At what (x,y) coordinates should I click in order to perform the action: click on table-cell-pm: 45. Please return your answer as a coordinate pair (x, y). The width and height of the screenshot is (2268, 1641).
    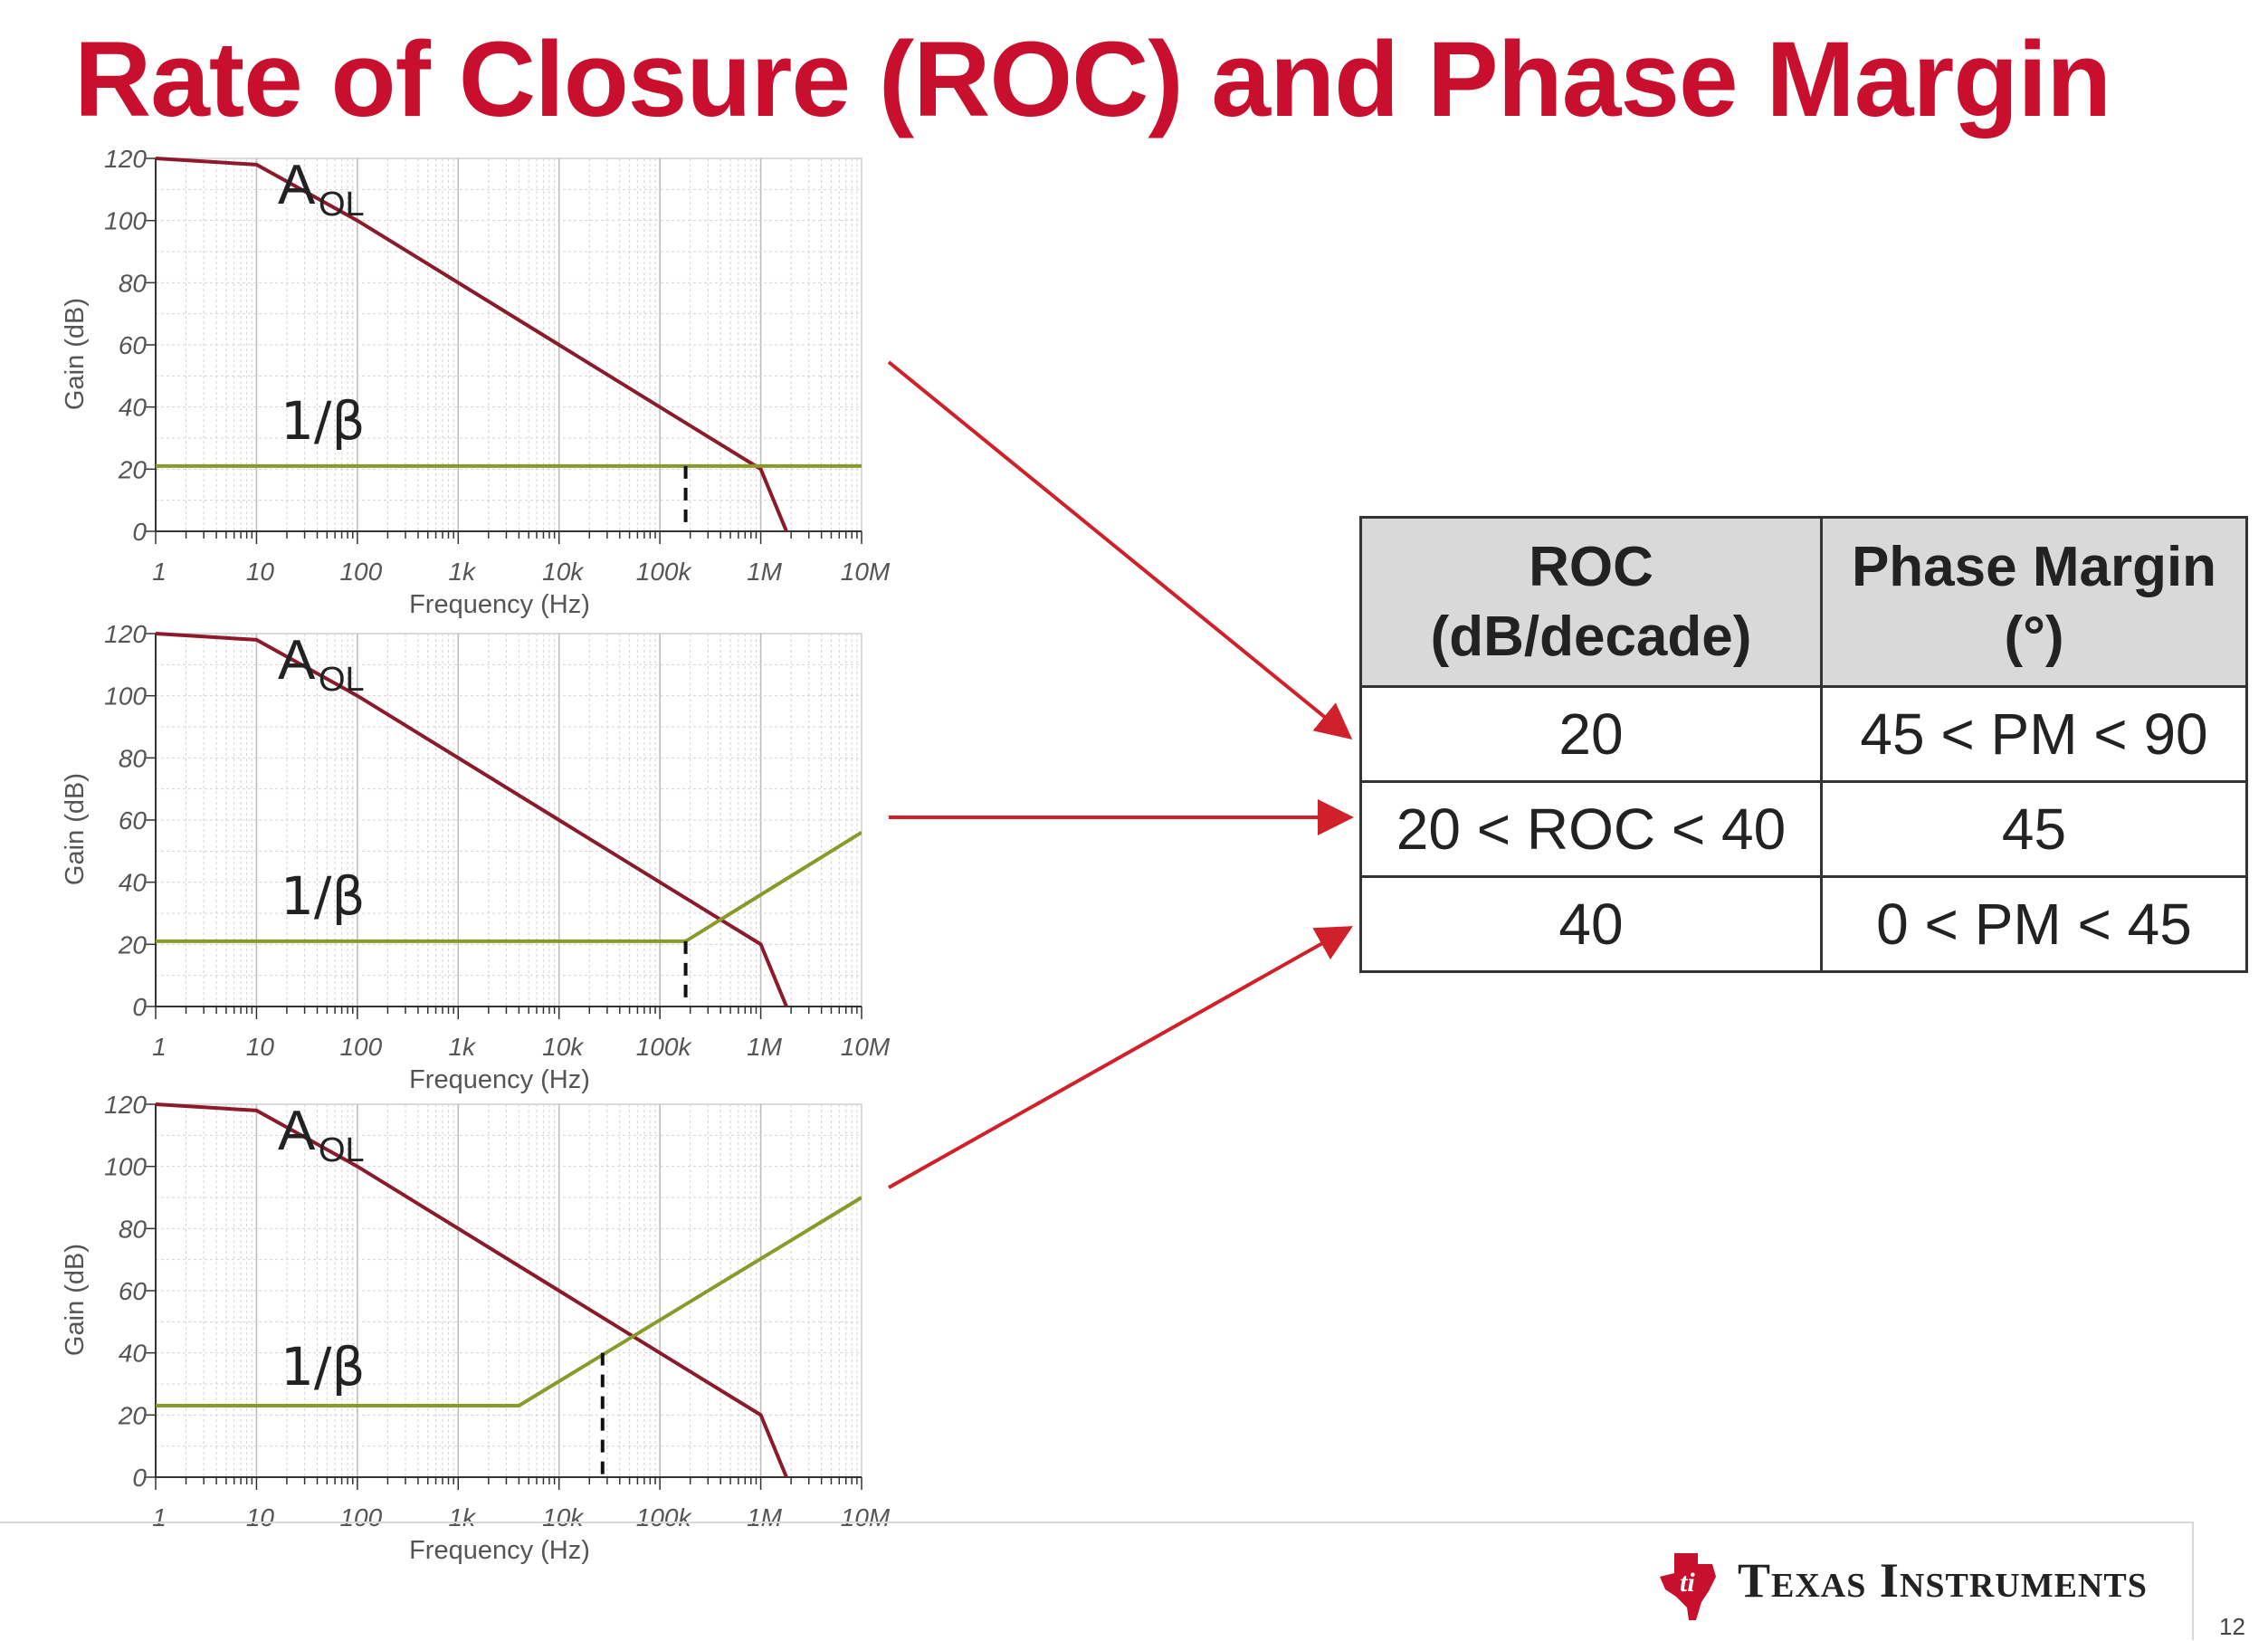
    Looking at the image, I should click on (2034, 829).